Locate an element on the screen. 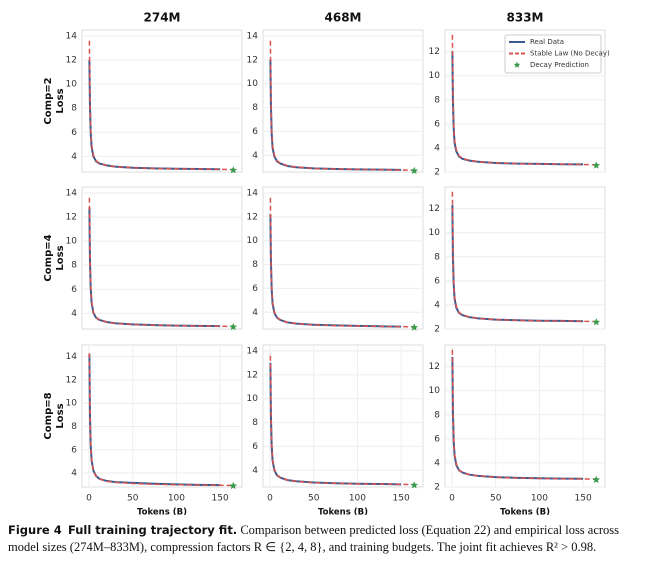 The image size is (660, 572). y-axis-label: Comp=2 is located at coordinates (48, 100).